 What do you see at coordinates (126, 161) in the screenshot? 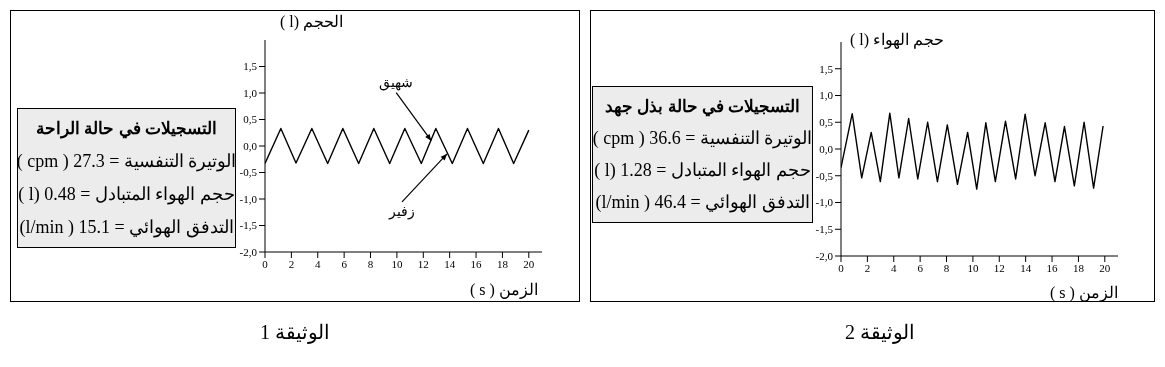
I see `text: الوتيرة التنفسية = 27.3 ( cpm )` at bounding box center [126, 161].